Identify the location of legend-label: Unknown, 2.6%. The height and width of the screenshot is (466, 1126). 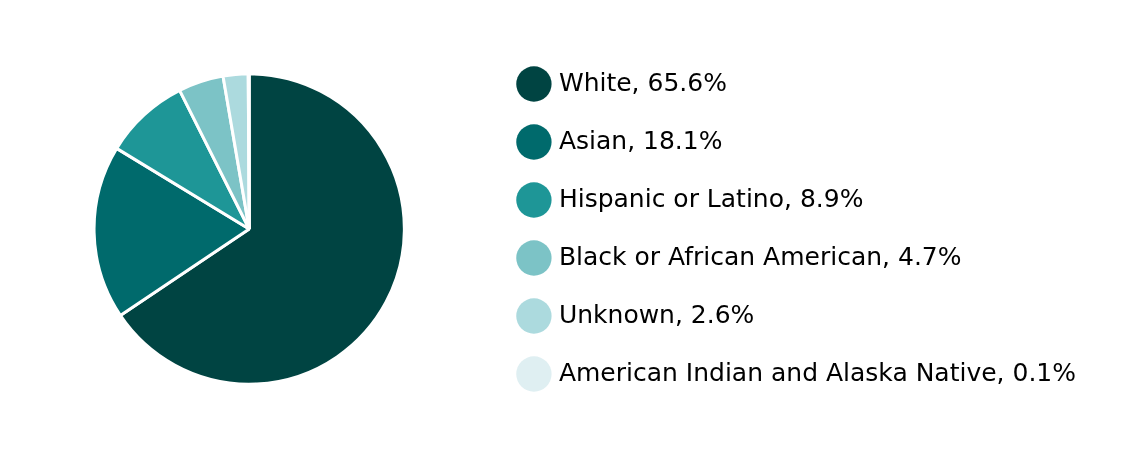
(656, 314).